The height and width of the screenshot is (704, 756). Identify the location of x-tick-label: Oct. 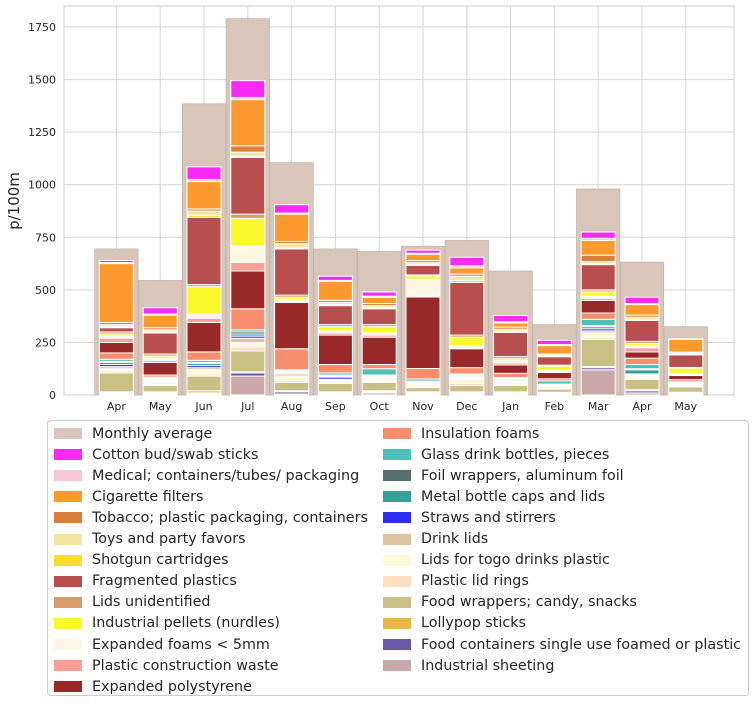
(380, 406).